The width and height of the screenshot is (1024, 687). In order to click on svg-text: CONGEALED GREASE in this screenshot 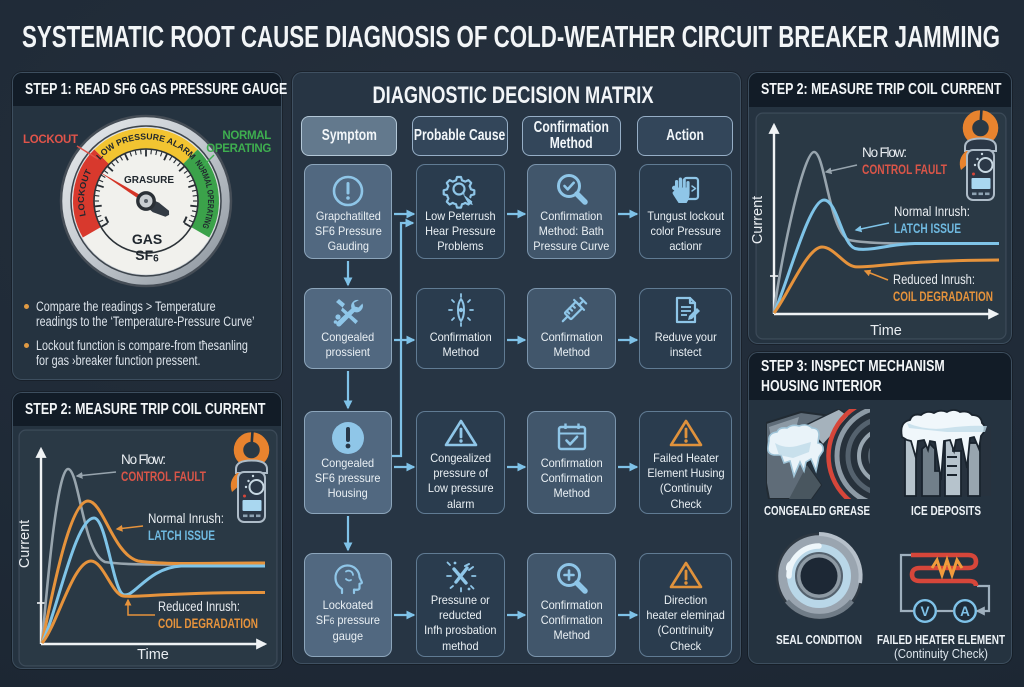, I will do `click(817, 511)`.